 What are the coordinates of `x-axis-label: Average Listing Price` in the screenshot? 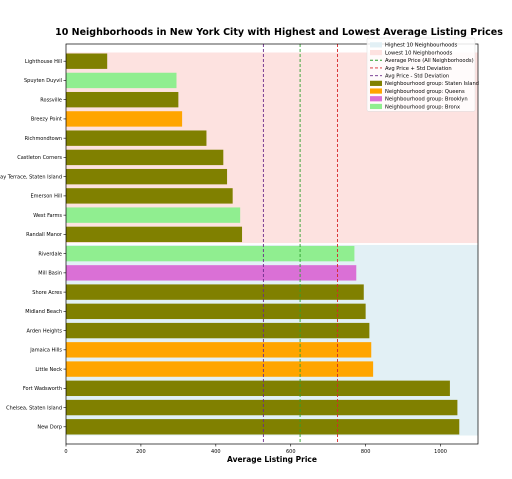 It's located at (272, 459).